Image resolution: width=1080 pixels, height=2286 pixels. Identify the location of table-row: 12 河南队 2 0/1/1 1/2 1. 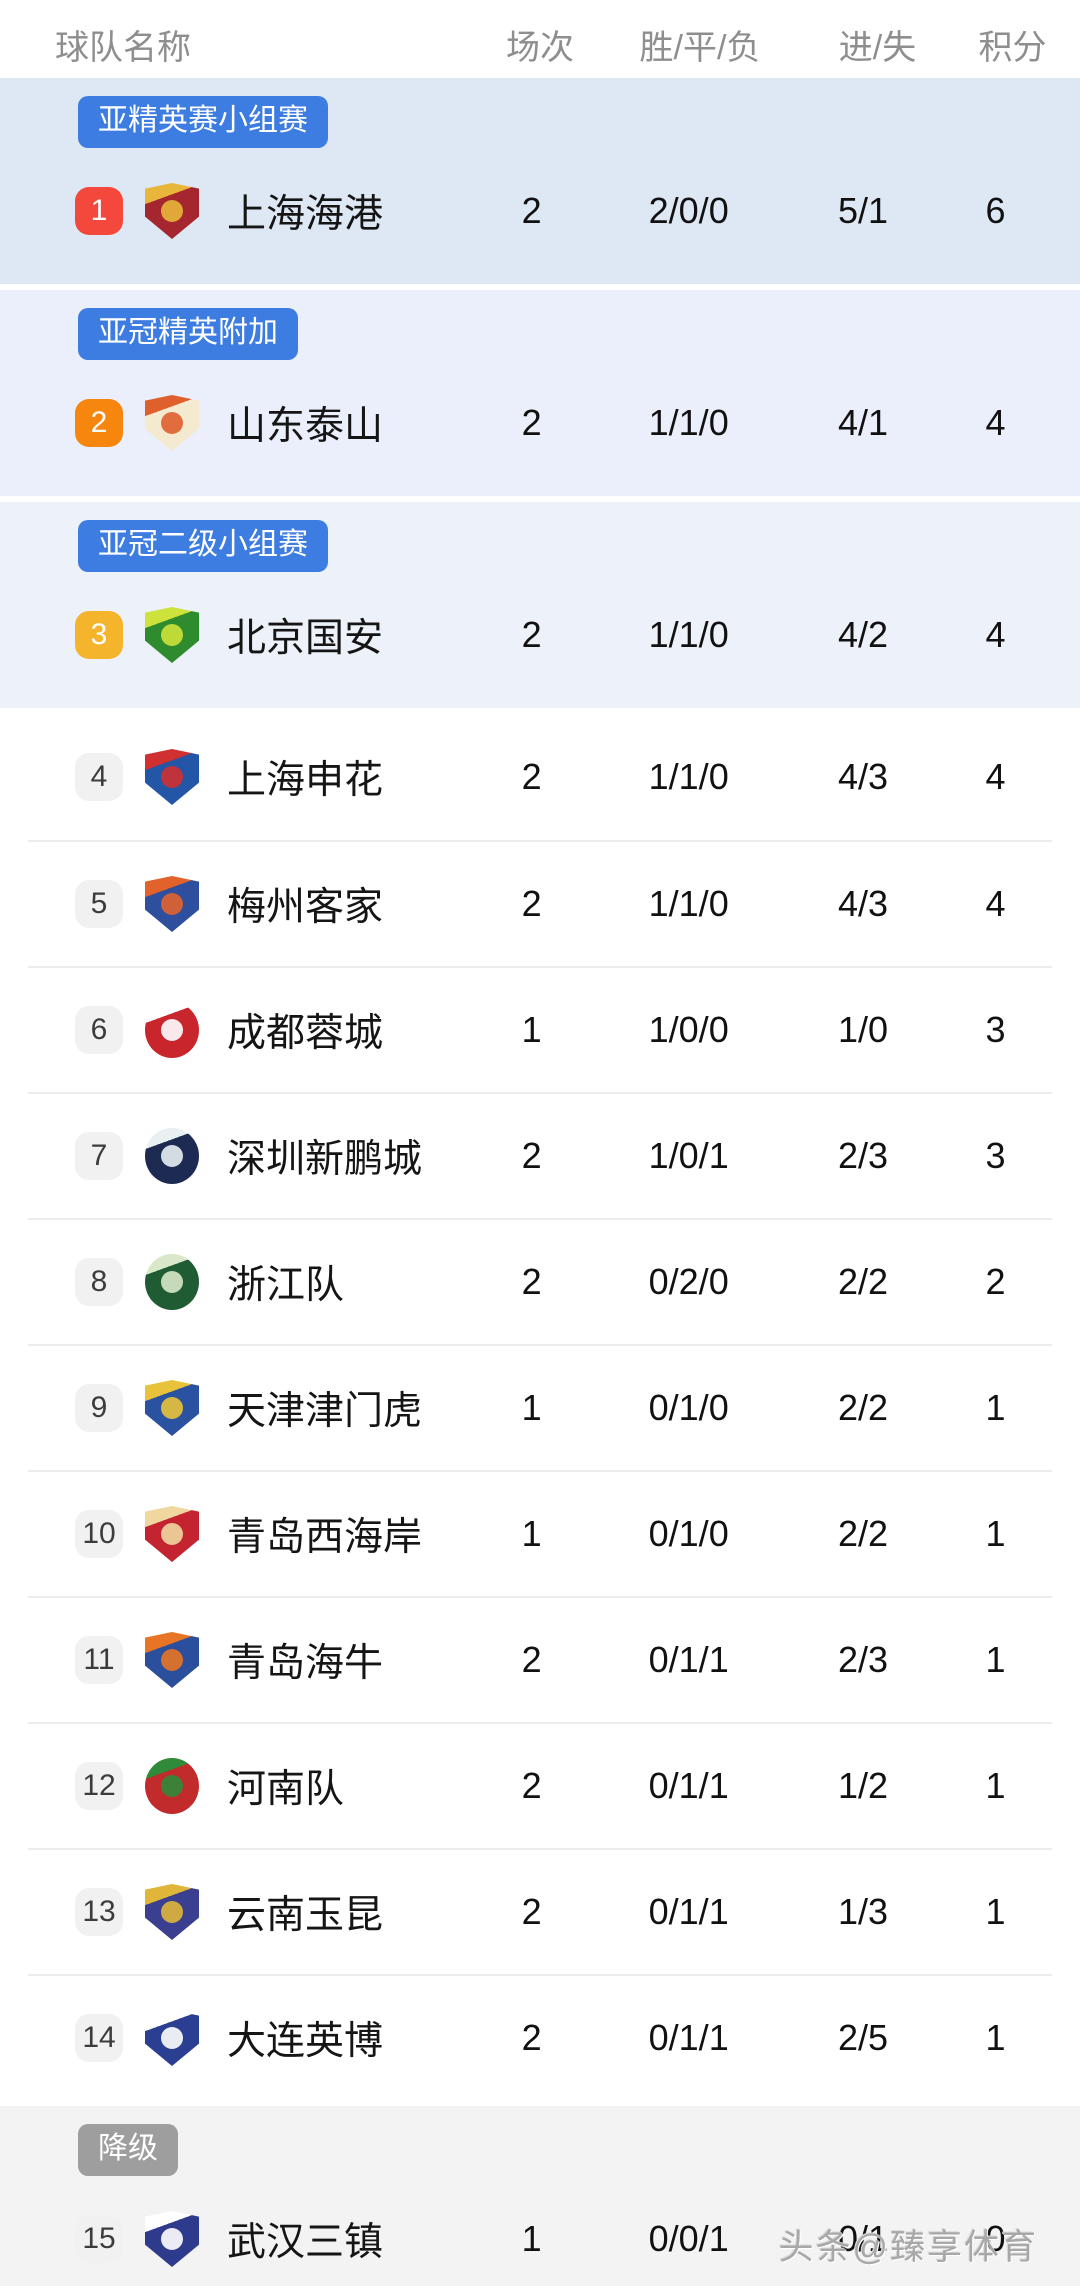
(540, 1785).